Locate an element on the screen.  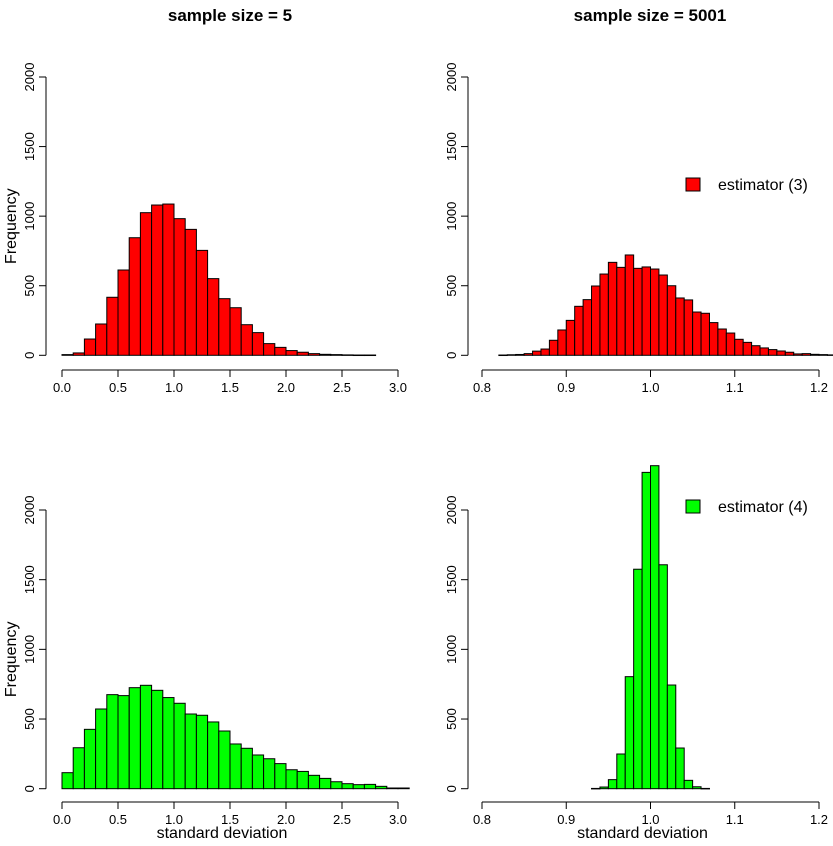
panel-title: sample size = 5001 is located at coordinates (650, 15).